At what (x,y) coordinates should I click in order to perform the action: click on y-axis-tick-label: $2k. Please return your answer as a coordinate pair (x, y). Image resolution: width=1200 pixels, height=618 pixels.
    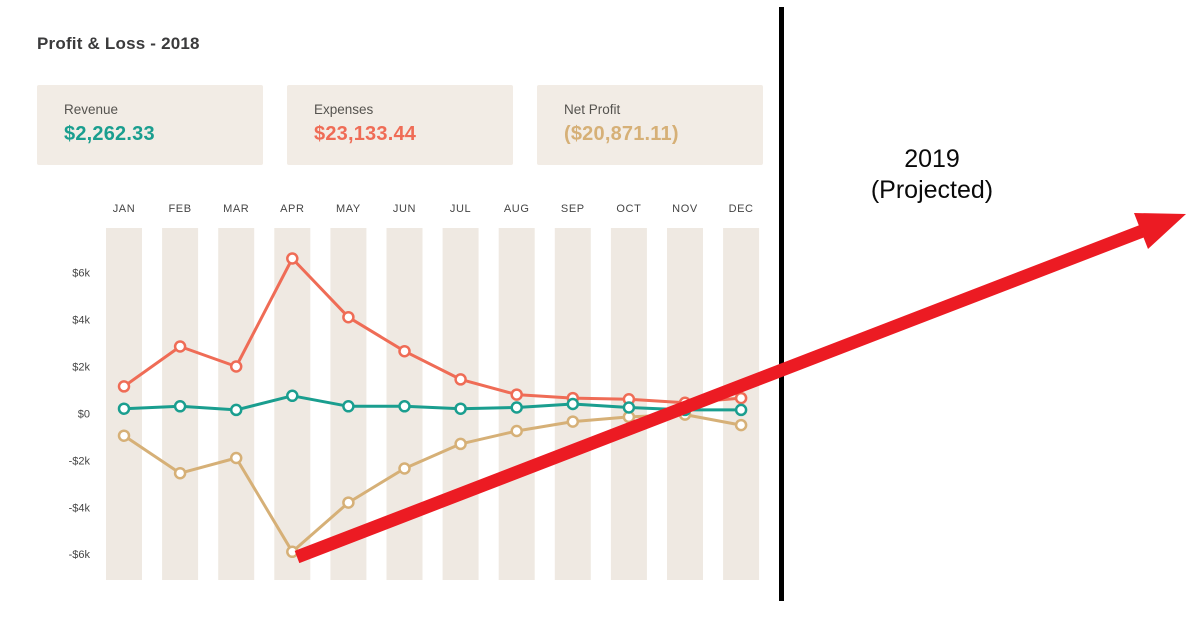
    Looking at the image, I should click on (81, 367).